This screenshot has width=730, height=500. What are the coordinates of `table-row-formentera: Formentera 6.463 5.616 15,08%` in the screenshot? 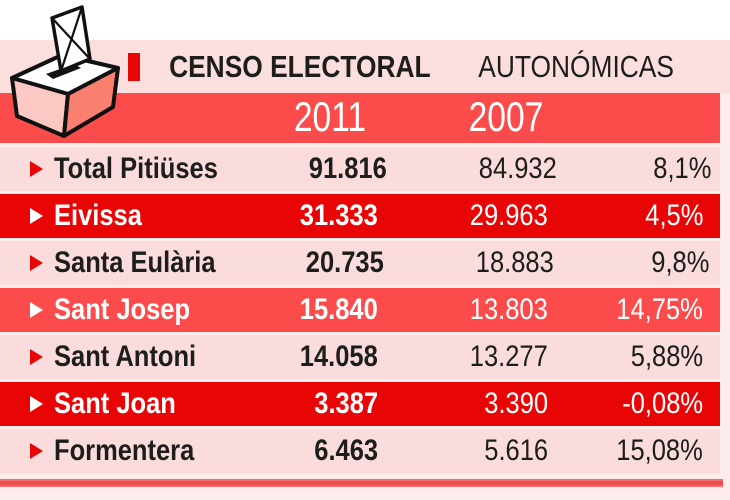 It's located at (360, 451).